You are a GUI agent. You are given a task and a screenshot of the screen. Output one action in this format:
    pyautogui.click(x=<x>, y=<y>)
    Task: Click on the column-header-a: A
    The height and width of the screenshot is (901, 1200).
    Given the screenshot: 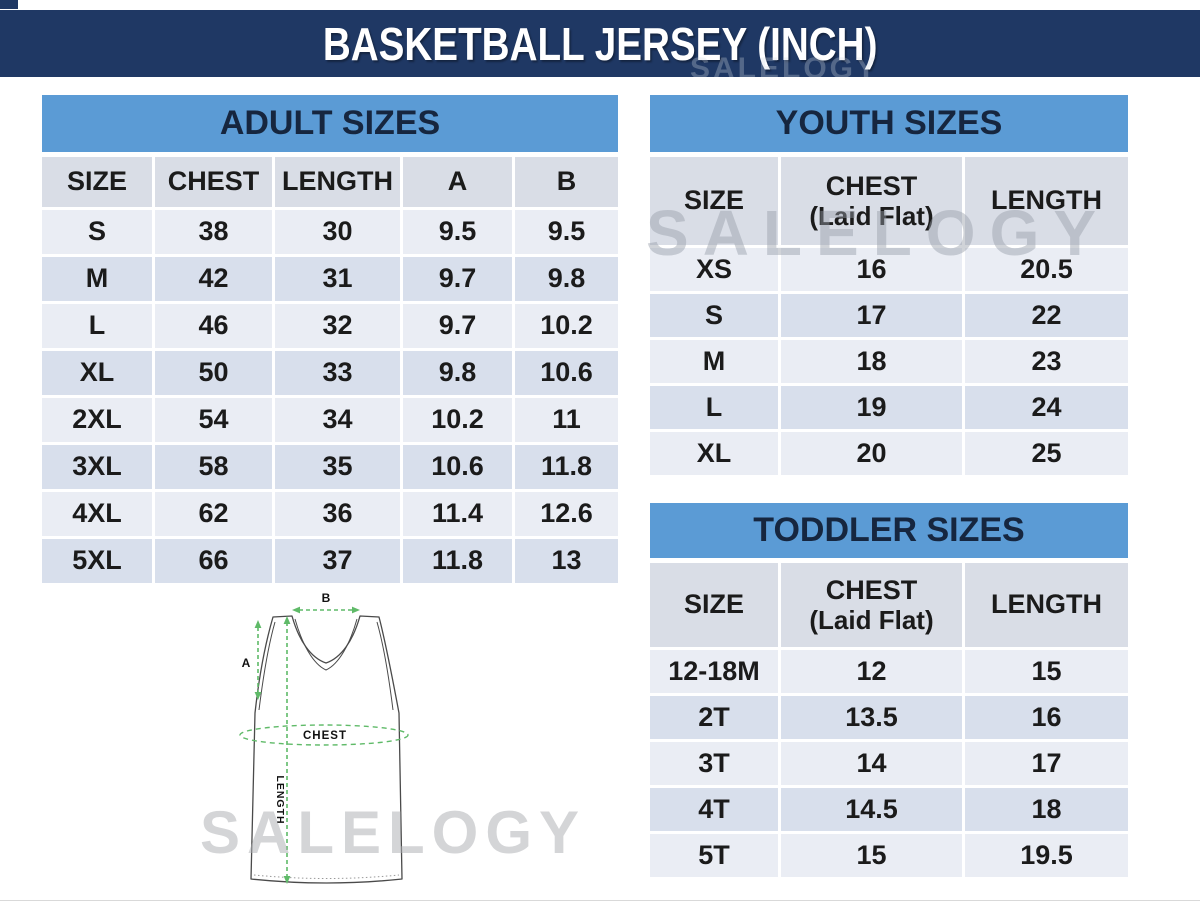 What is the action you would take?
    pyautogui.click(x=457, y=182)
    